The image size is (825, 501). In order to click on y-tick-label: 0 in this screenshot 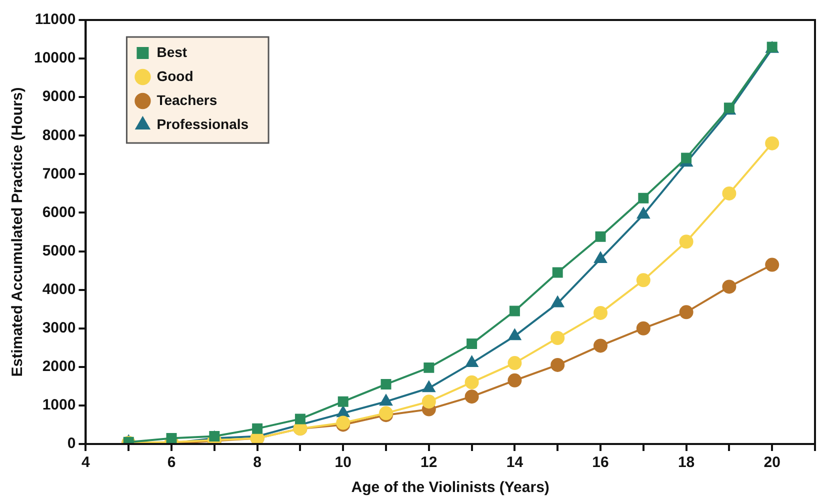, I will do `click(71, 443)`.